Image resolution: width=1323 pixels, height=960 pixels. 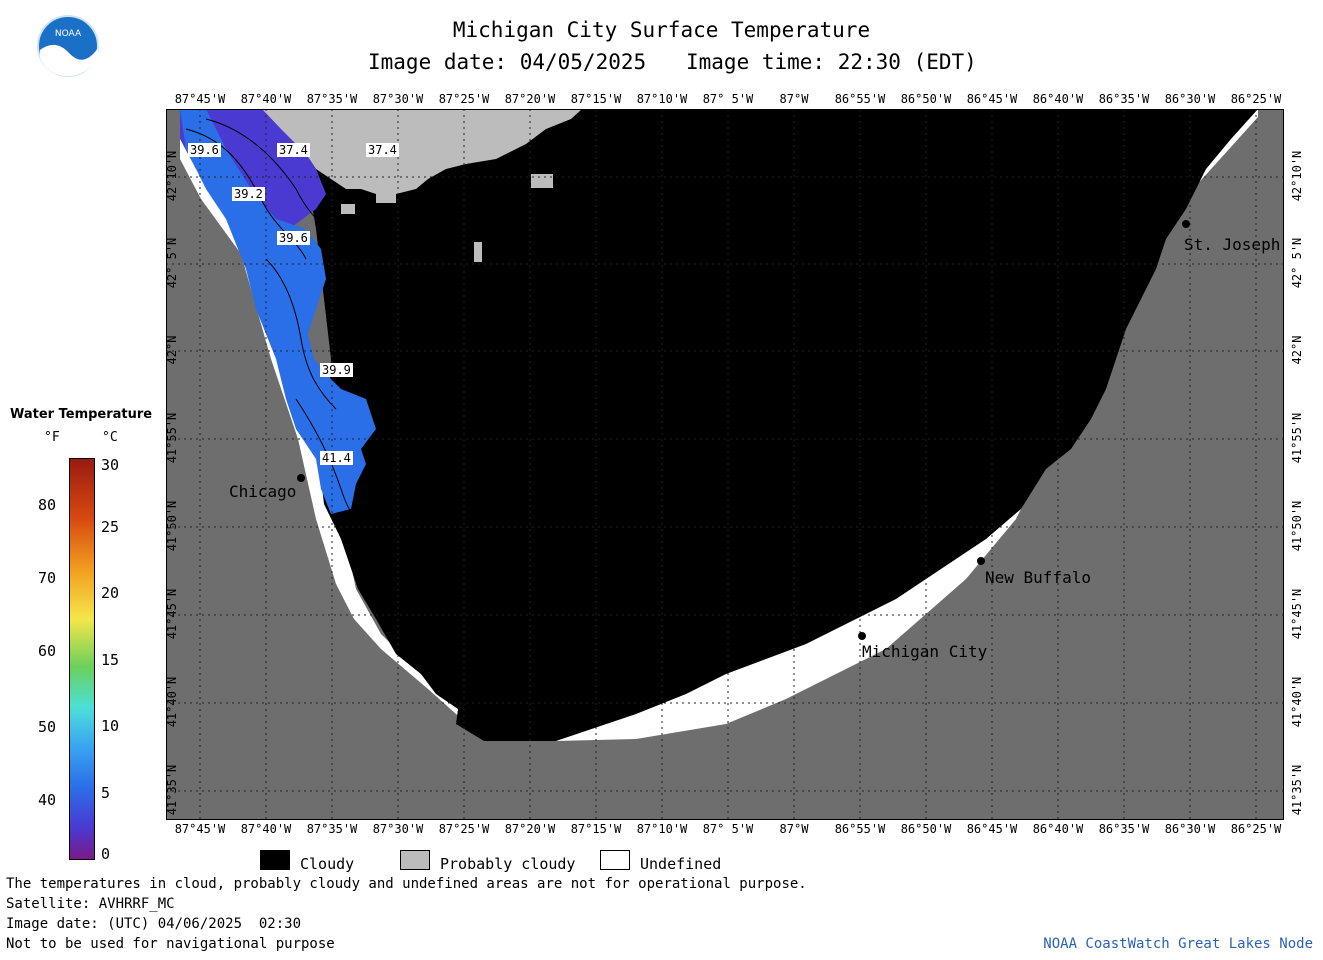 I want to click on colorbar-tick-f: 70, so click(x=47, y=578).